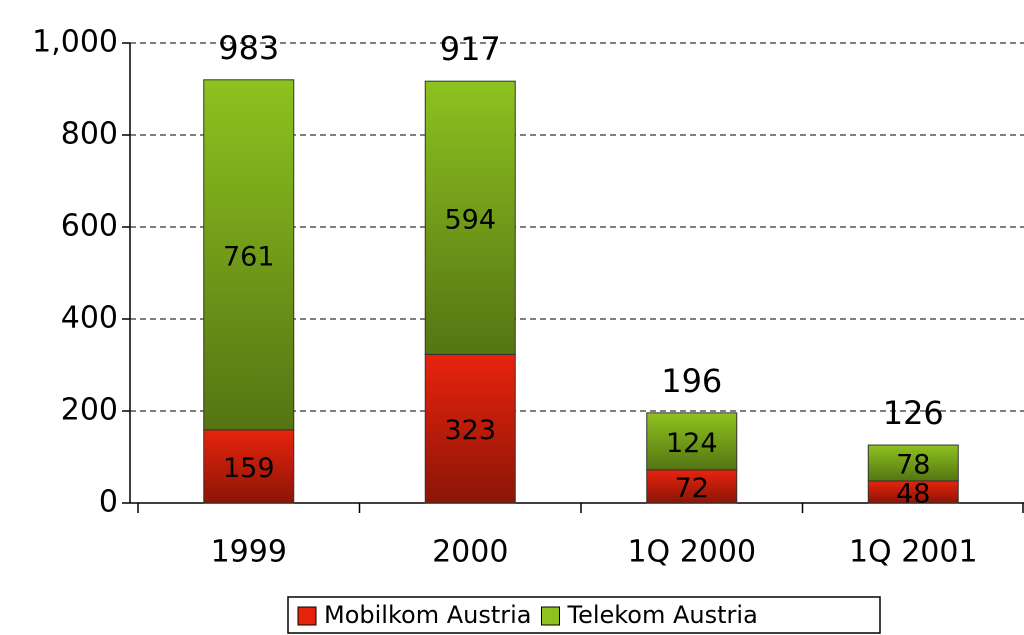 The image size is (1024, 635). I want to click on value-label: 124, so click(692, 443).